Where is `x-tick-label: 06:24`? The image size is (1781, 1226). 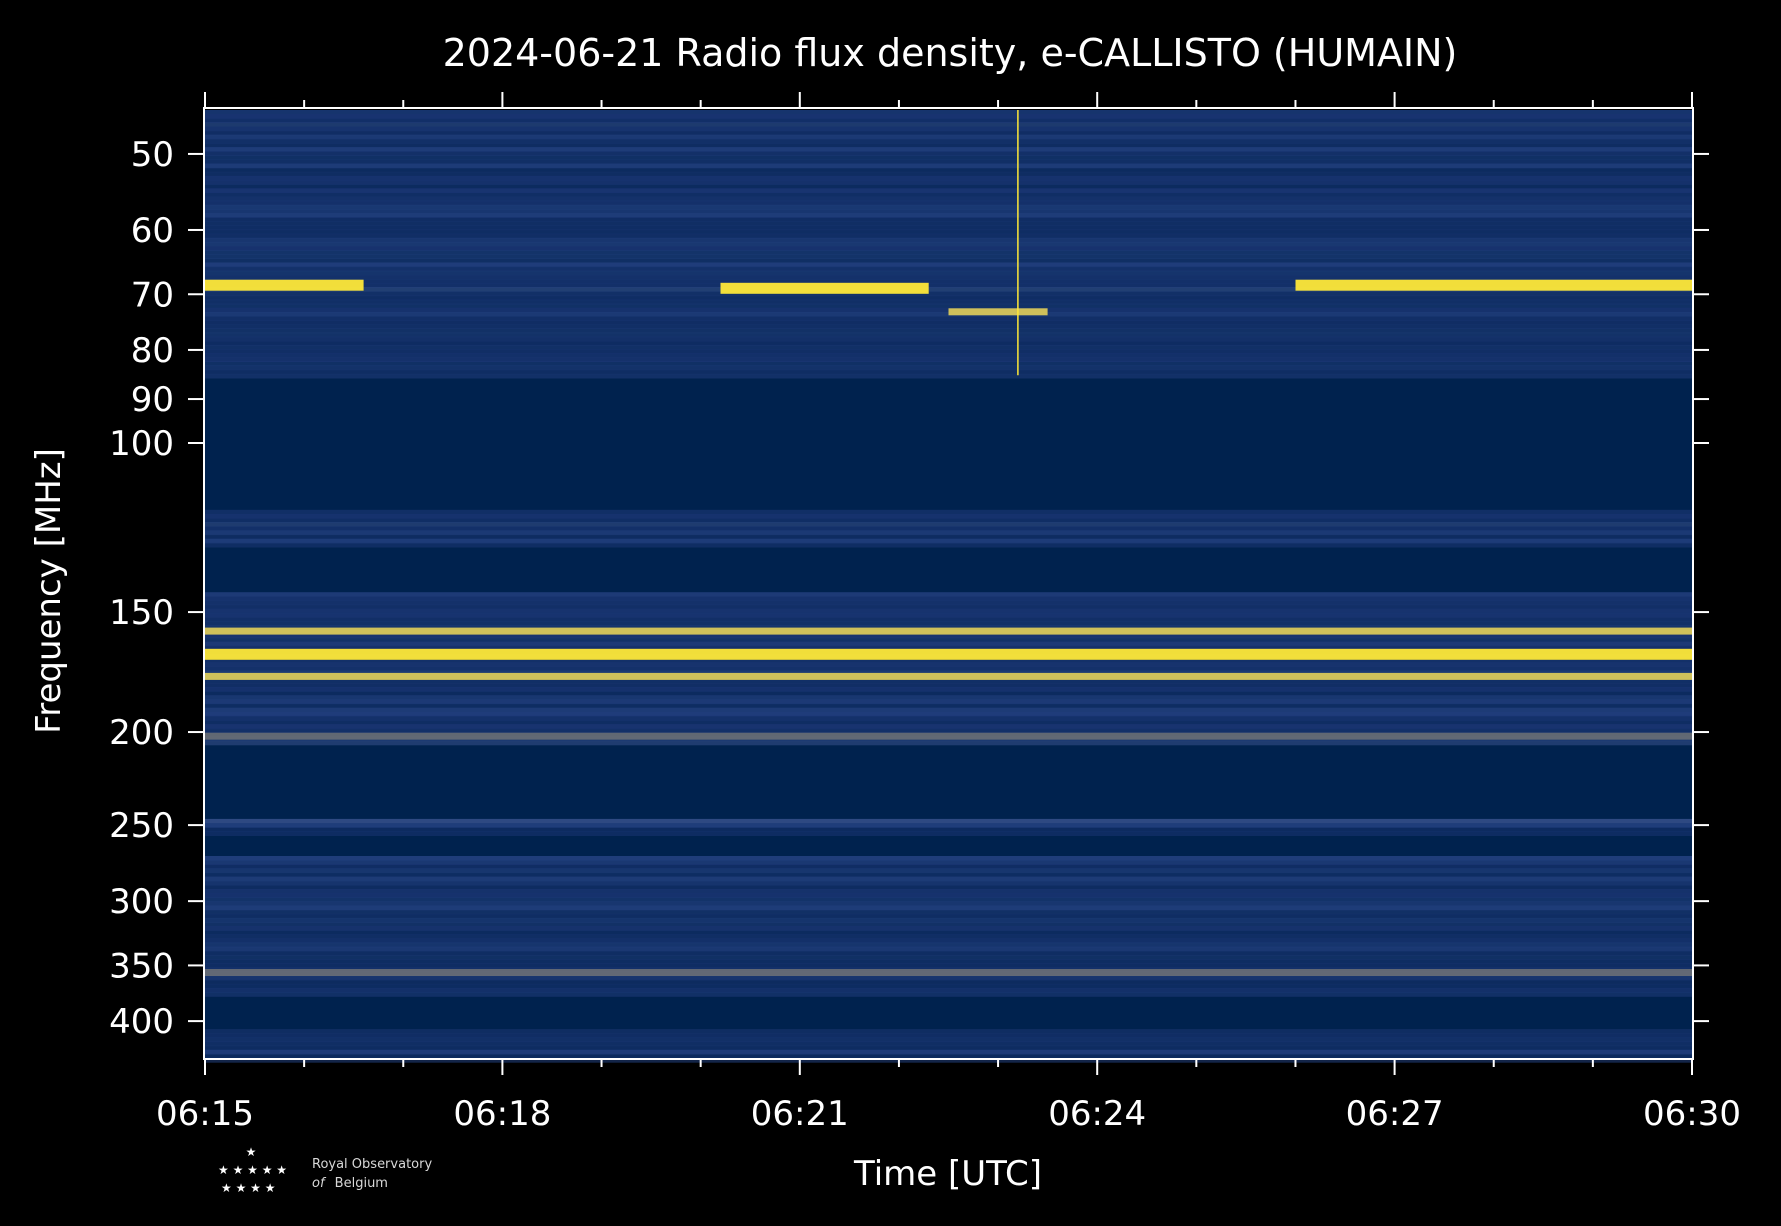
x-tick-label: 06:24 is located at coordinates (1097, 1114).